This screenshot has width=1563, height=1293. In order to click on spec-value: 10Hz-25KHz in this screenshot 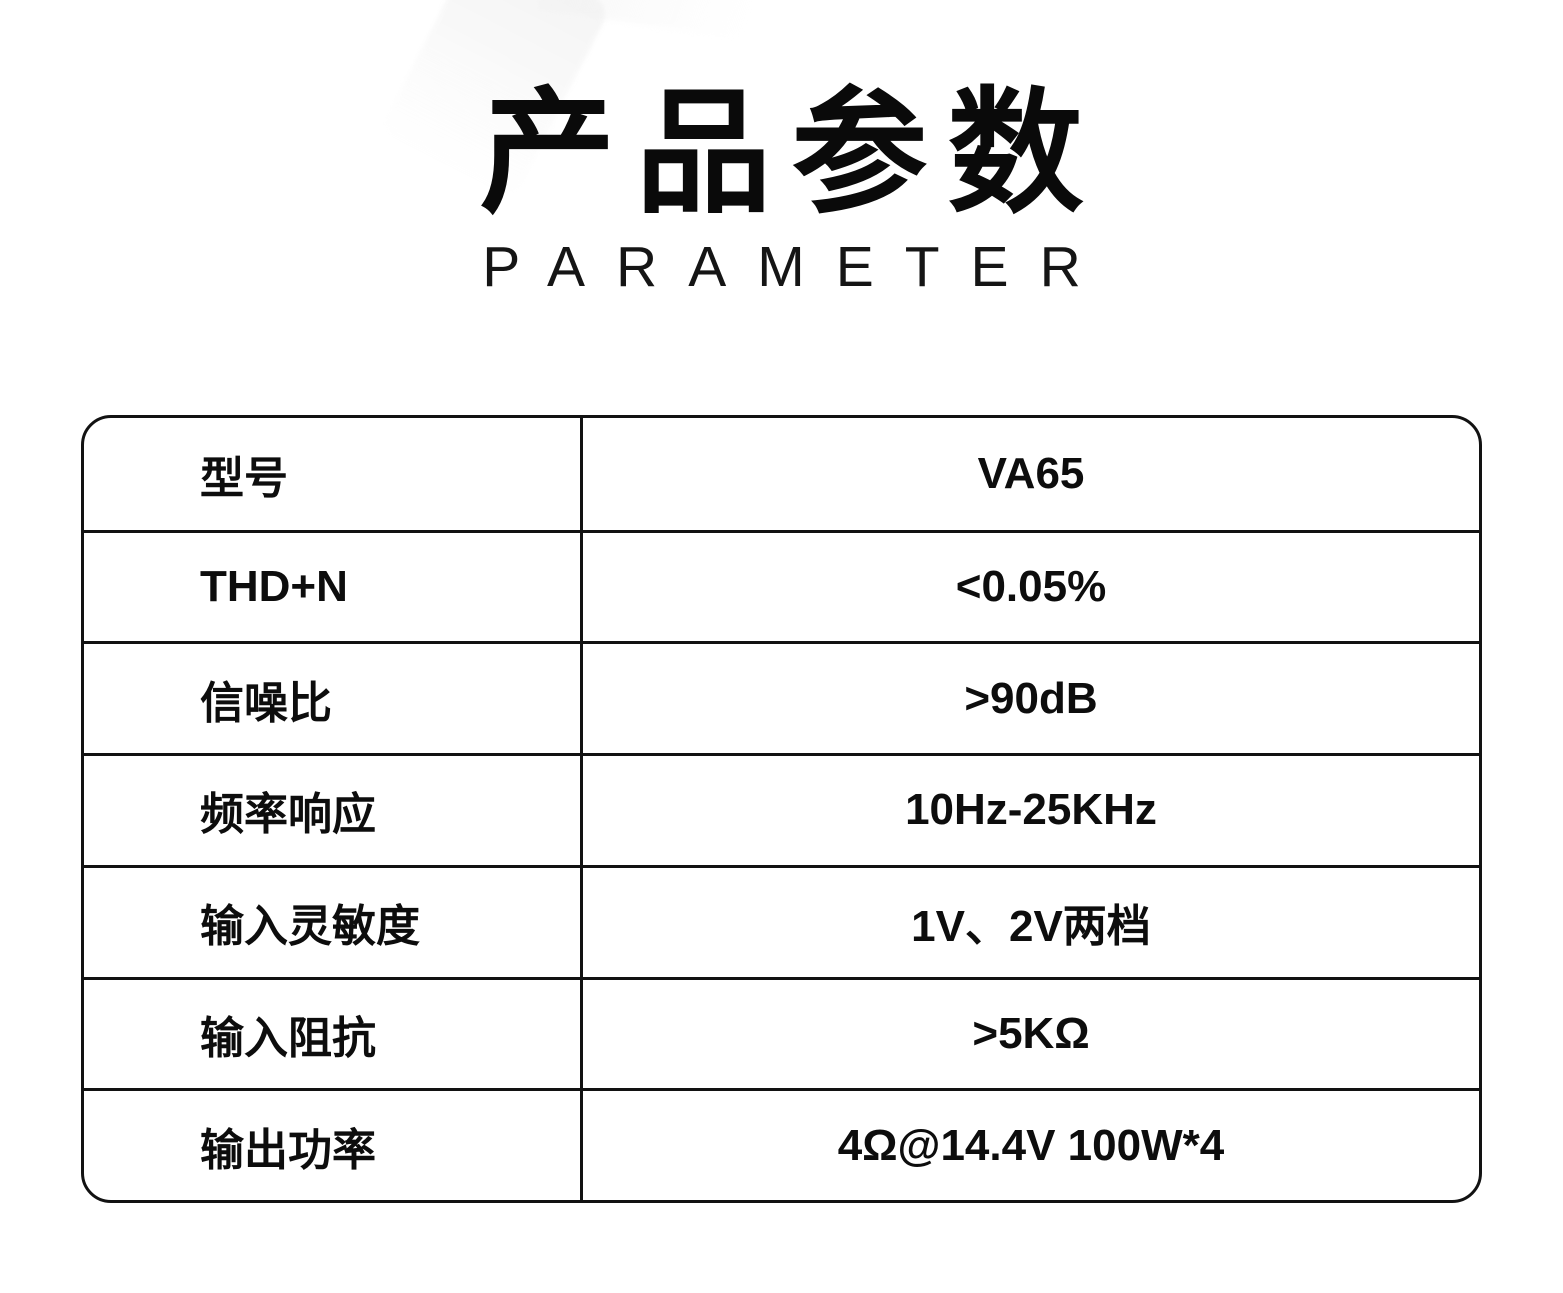, I will do `click(1031, 810)`.